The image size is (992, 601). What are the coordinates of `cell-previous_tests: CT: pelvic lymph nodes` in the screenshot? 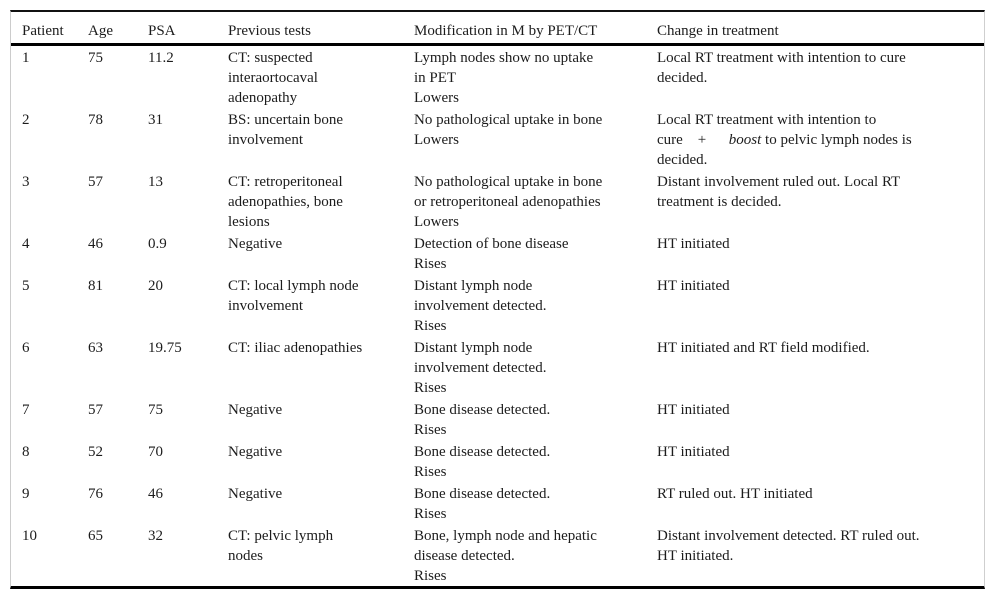 It's located at (321, 555).